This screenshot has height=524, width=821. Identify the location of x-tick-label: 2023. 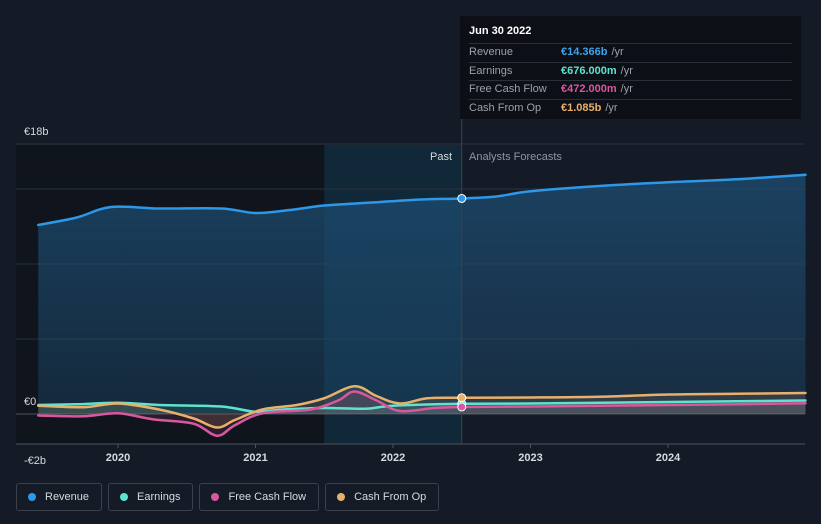
(530, 458).